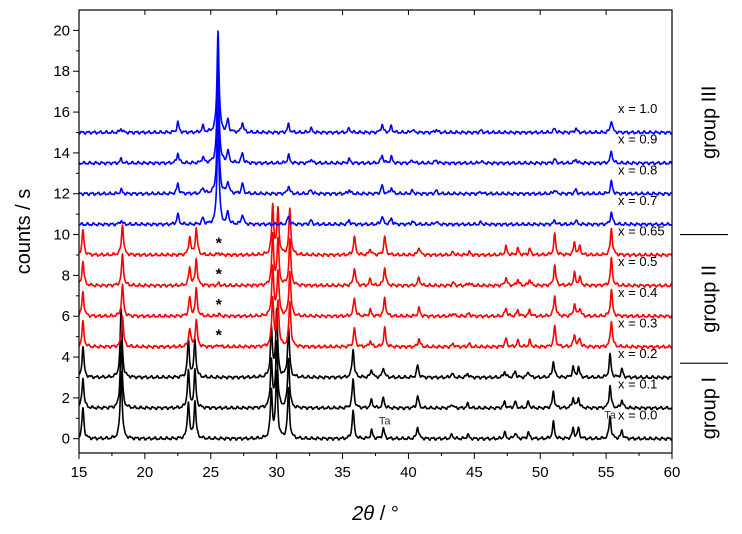  Describe the element at coordinates (61, 235) in the screenshot. I see `y-tick-label: 10` at that location.